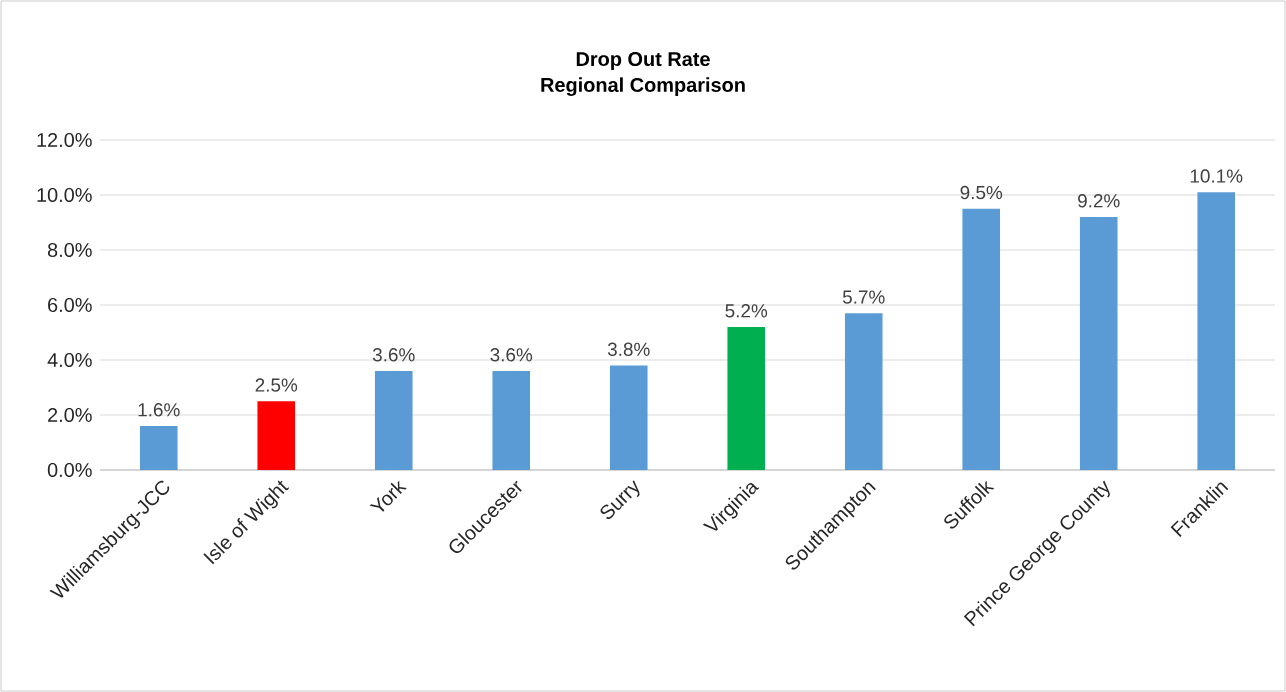  I want to click on chart-title: Drop Out Rate, so click(643, 61).